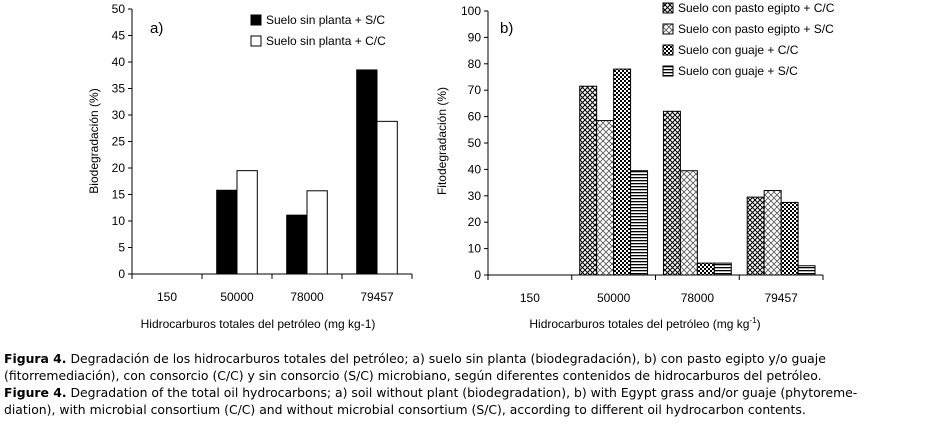  I want to click on chart-a-x-tick-label: 78000, so click(307, 297).